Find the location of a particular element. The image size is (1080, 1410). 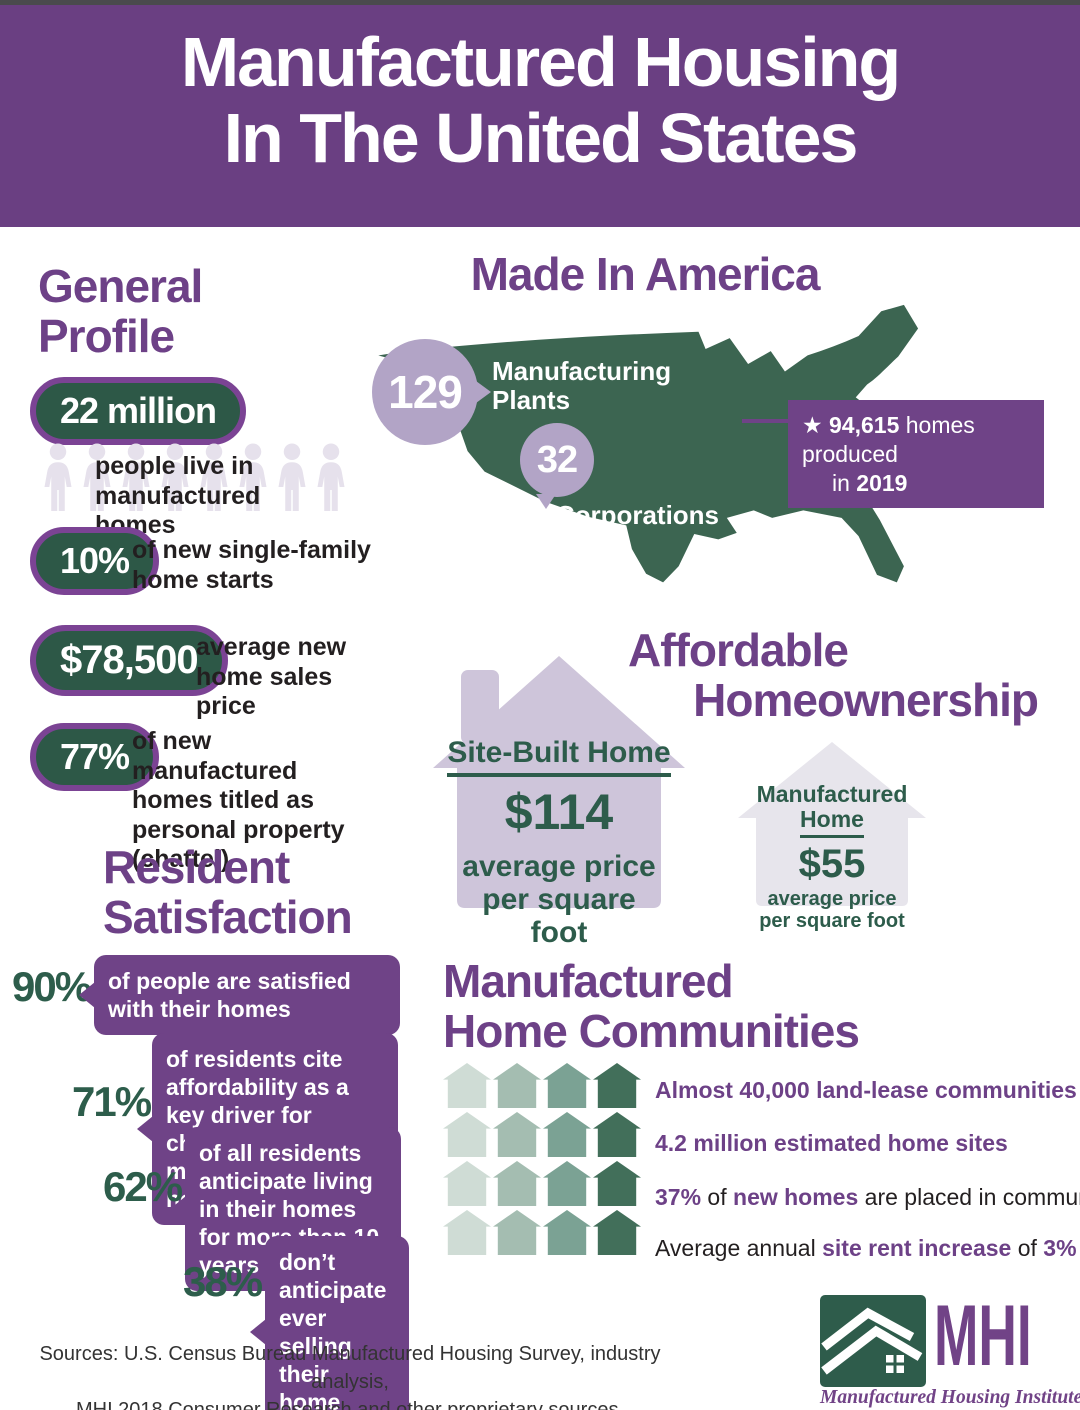

plants-label: Manufacturing Plants is located at coordinates (582, 386).